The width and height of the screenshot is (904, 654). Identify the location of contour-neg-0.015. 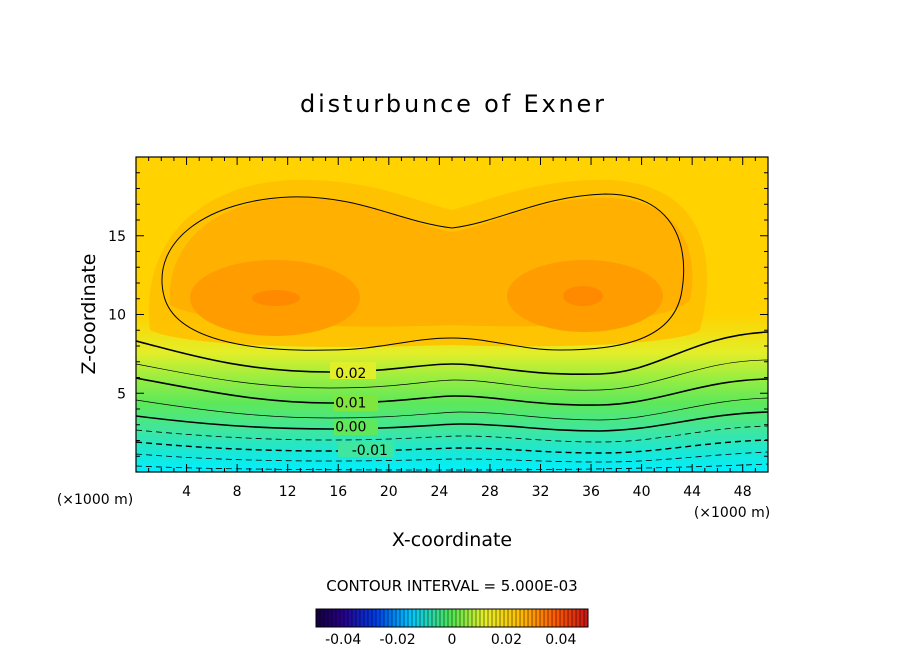
(452, 457).